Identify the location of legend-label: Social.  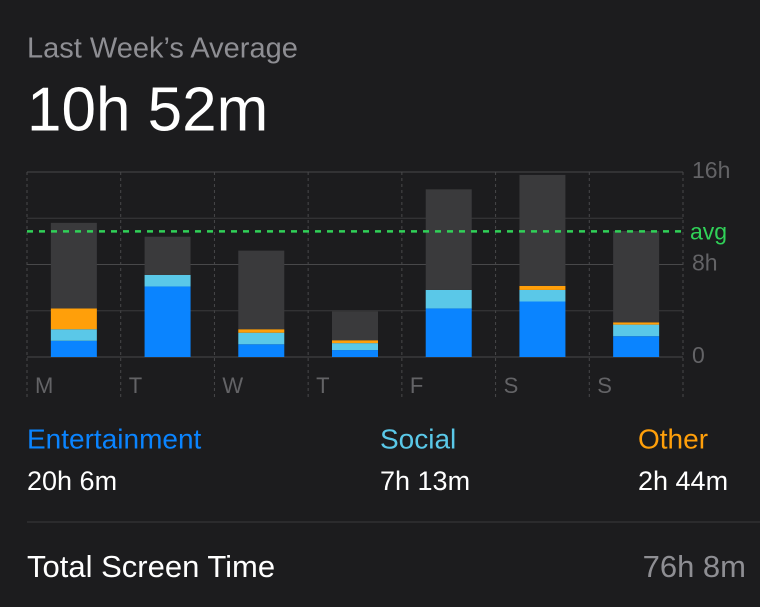
(418, 438).